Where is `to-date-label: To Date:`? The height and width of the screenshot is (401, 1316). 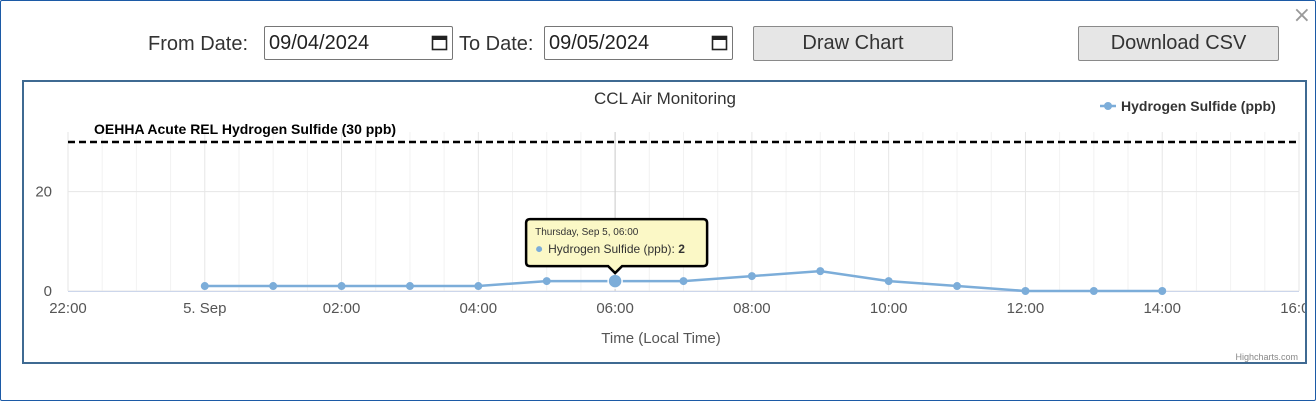 to-date-label: To Date: is located at coordinates (496, 44).